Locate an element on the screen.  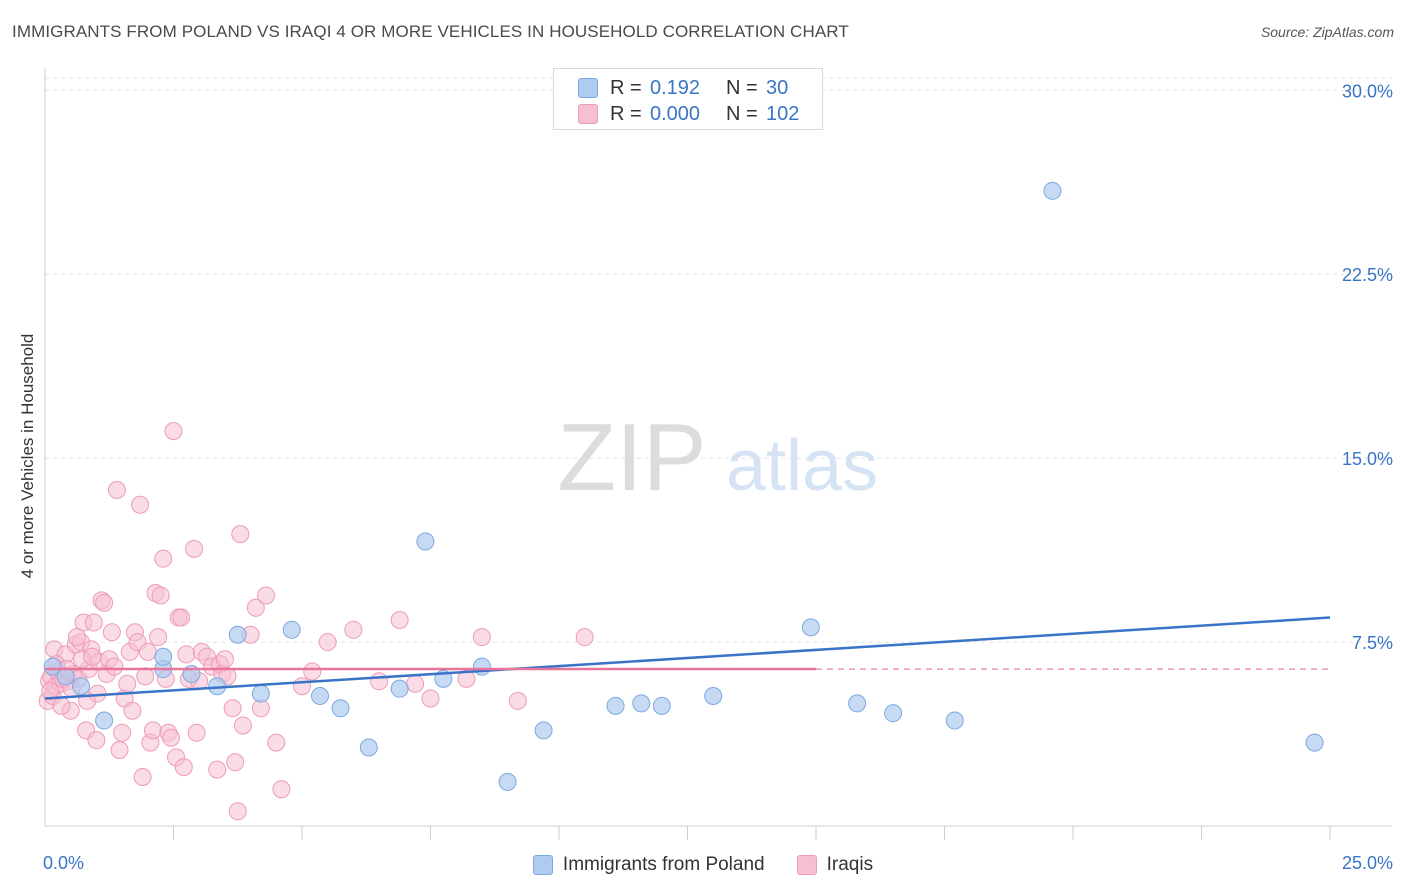
r-value: 0.000 is located at coordinates (675, 113).